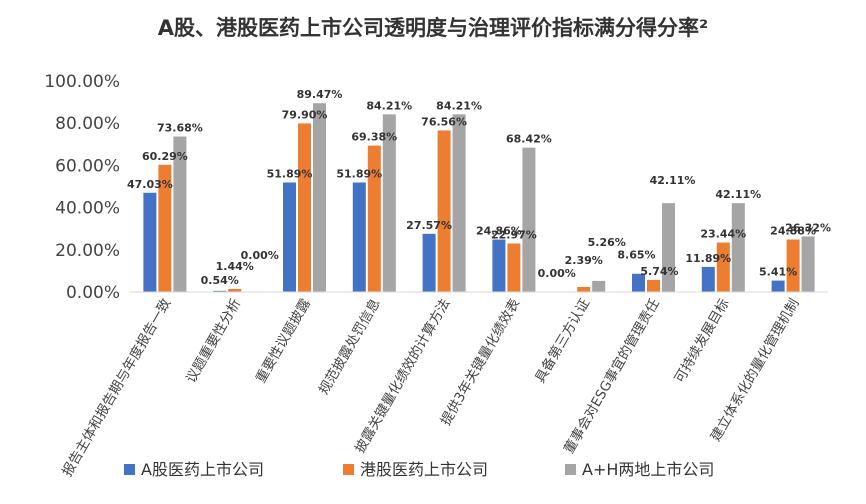 Image resolution: width=866 pixels, height=504 pixels. Describe the element at coordinates (778, 272) in the screenshot. I see `data-label: 5.41%` at that location.